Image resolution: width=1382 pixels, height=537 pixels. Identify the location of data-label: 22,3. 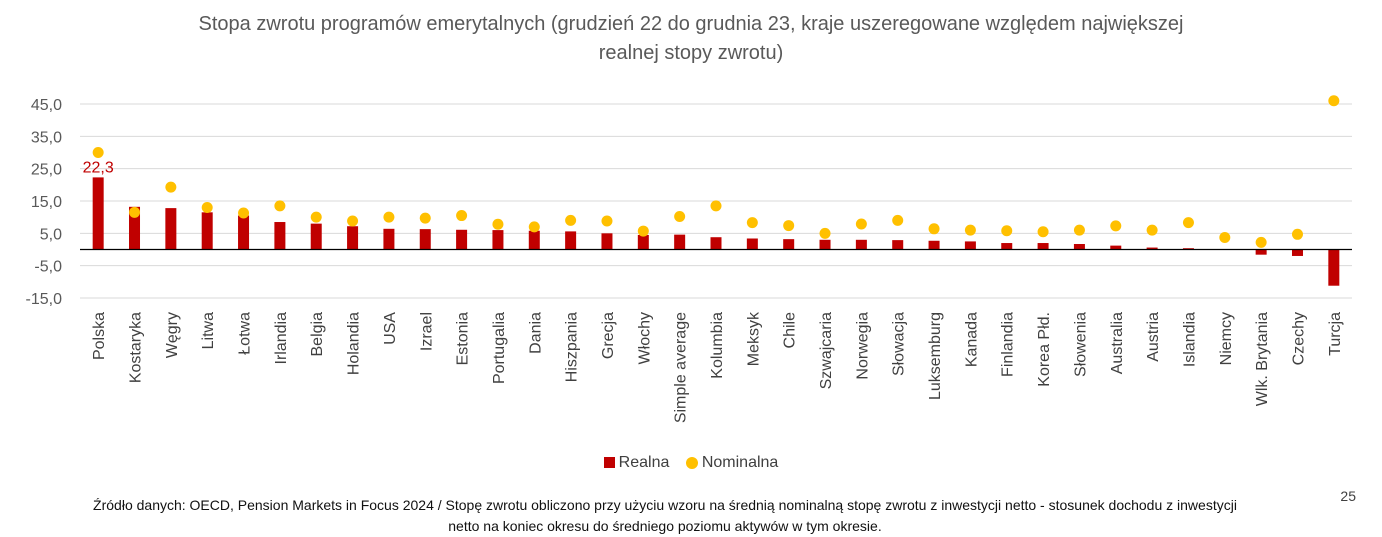
(98, 167).